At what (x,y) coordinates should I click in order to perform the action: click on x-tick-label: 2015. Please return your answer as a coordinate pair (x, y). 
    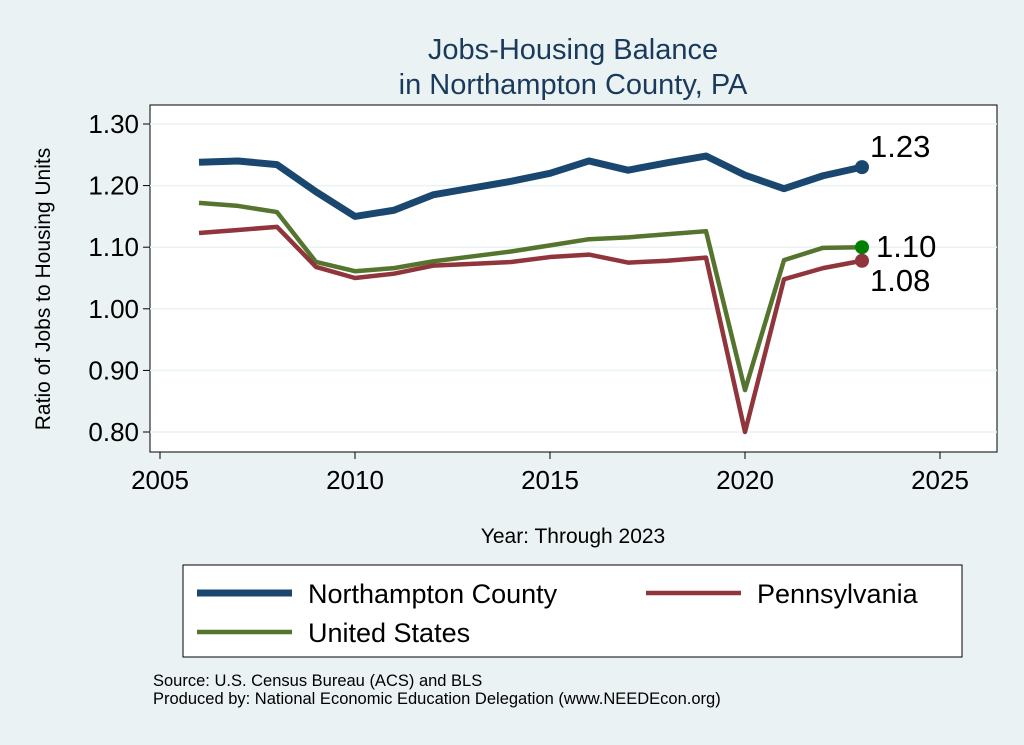
    Looking at the image, I should click on (550, 480).